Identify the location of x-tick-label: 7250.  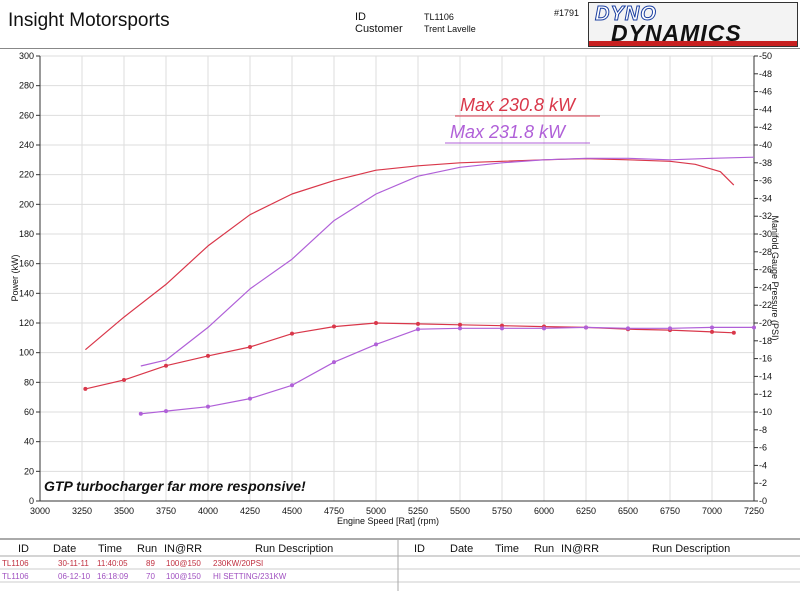
(754, 511).